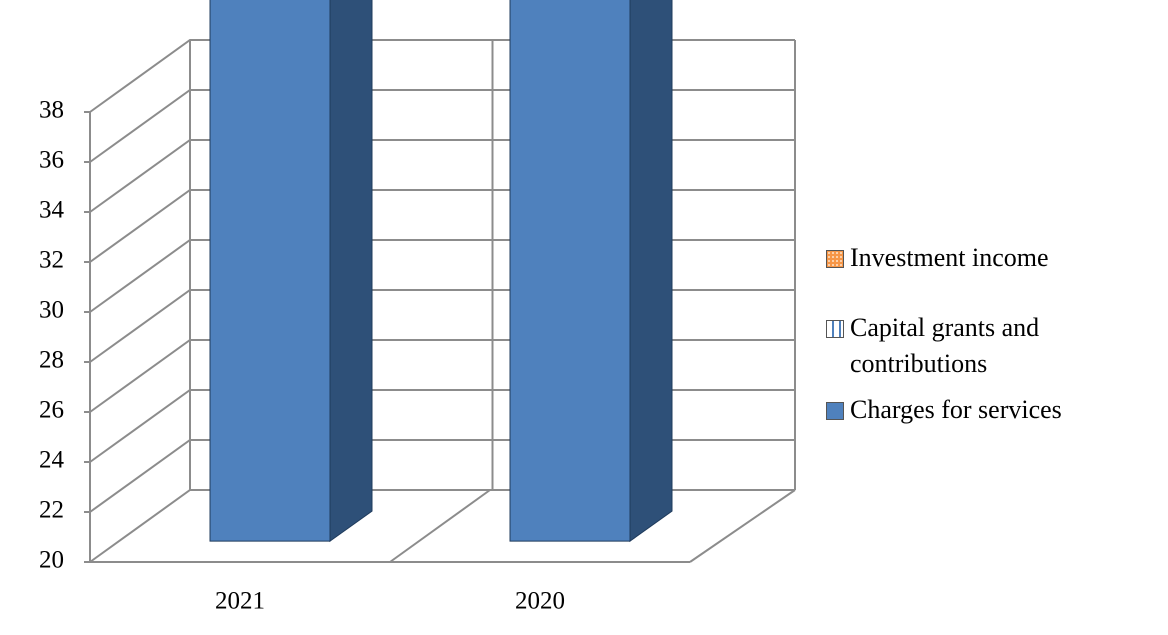  I want to click on legend-item: Investment income, so click(991, 258).